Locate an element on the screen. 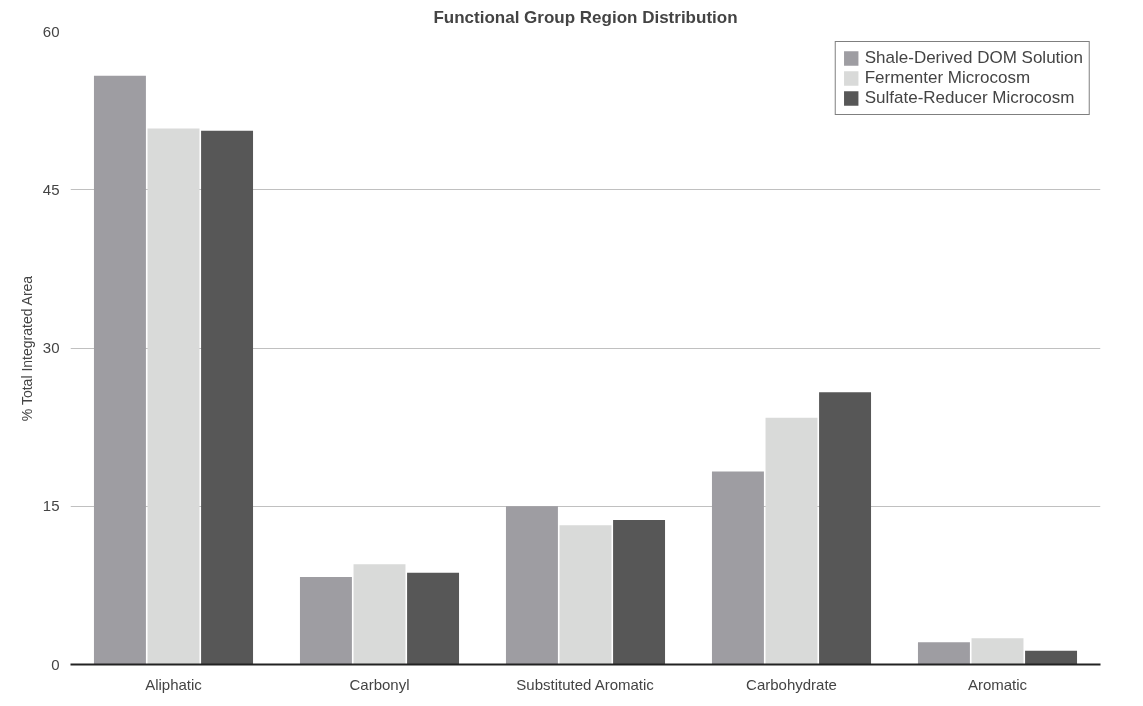 Image resolution: width=1143 pixels, height=706 pixels. x-tick-label: Substituted Aromatic is located at coordinates (585, 684).